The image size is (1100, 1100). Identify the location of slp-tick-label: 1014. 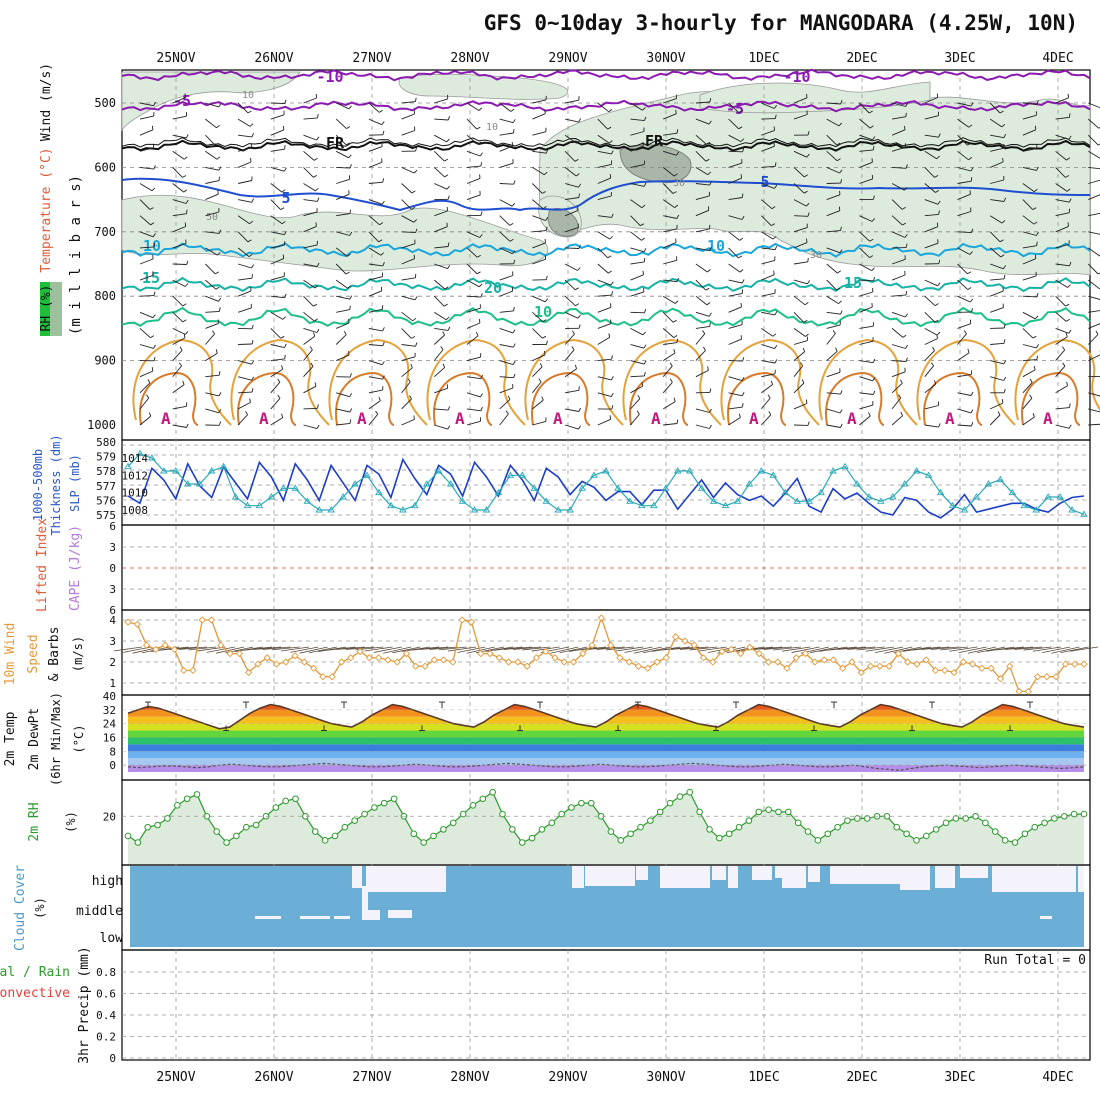
(135, 458).